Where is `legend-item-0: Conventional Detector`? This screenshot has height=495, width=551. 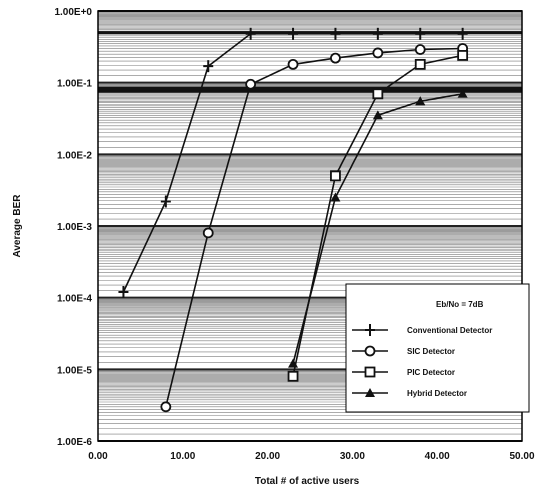
legend-item-0: Conventional Detector is located at coordinates (422, 330).